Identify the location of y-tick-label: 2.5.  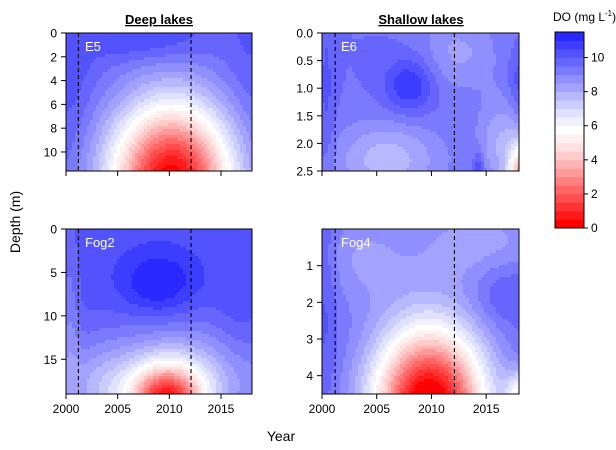
(304, 172).